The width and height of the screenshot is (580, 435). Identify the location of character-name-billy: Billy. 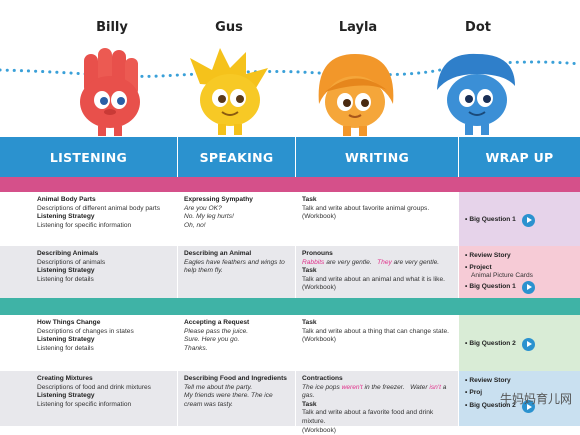
(112, 27).